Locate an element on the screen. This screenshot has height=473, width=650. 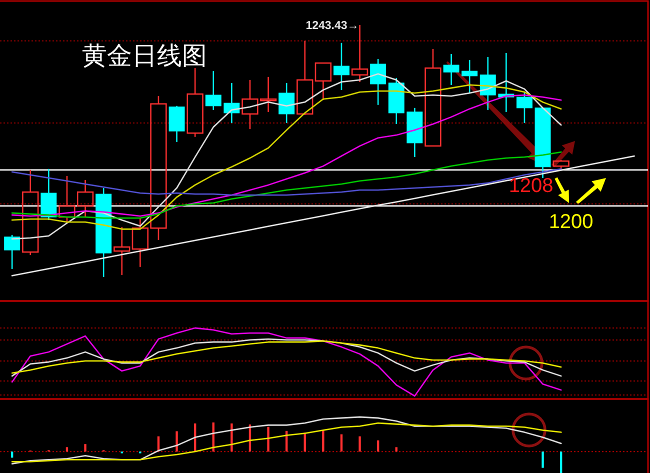
annotation: 1200 is located at coordinates (571, 221).